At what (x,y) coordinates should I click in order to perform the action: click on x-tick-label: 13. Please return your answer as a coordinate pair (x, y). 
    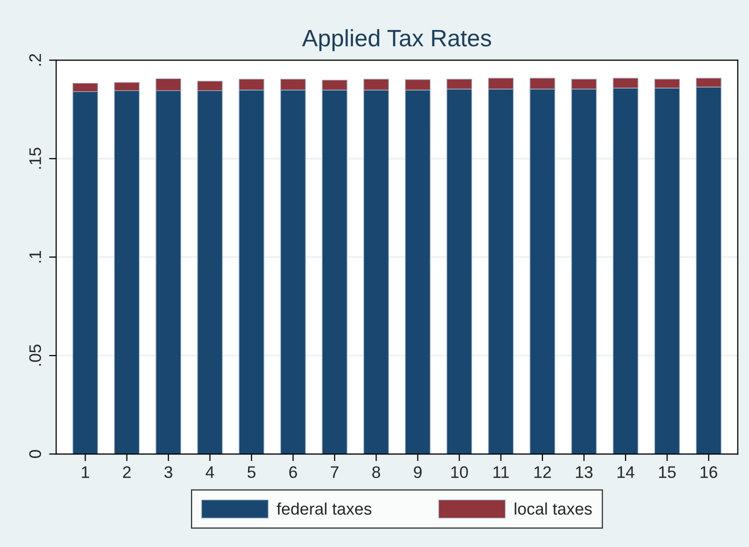
    Looking at the image, I should click on (584, 472).